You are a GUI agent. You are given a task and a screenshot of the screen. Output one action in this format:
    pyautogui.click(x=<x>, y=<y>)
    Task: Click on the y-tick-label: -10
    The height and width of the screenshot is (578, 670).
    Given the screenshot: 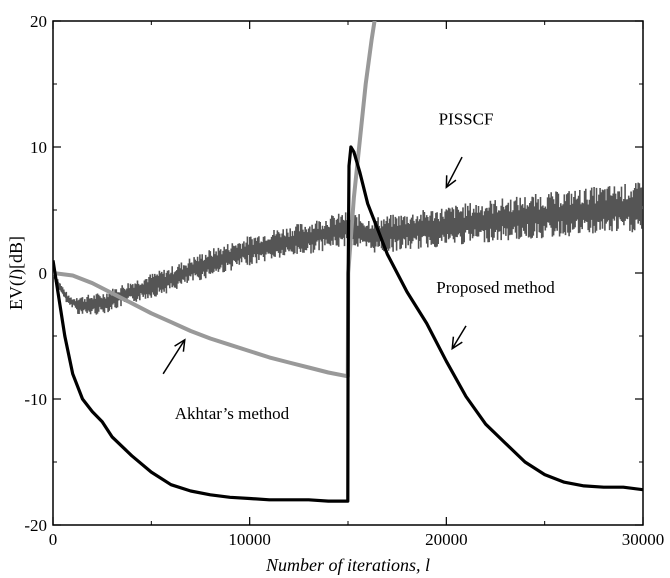 What is the action you would take?
    pyautogui.click(x=35, y=399)
    